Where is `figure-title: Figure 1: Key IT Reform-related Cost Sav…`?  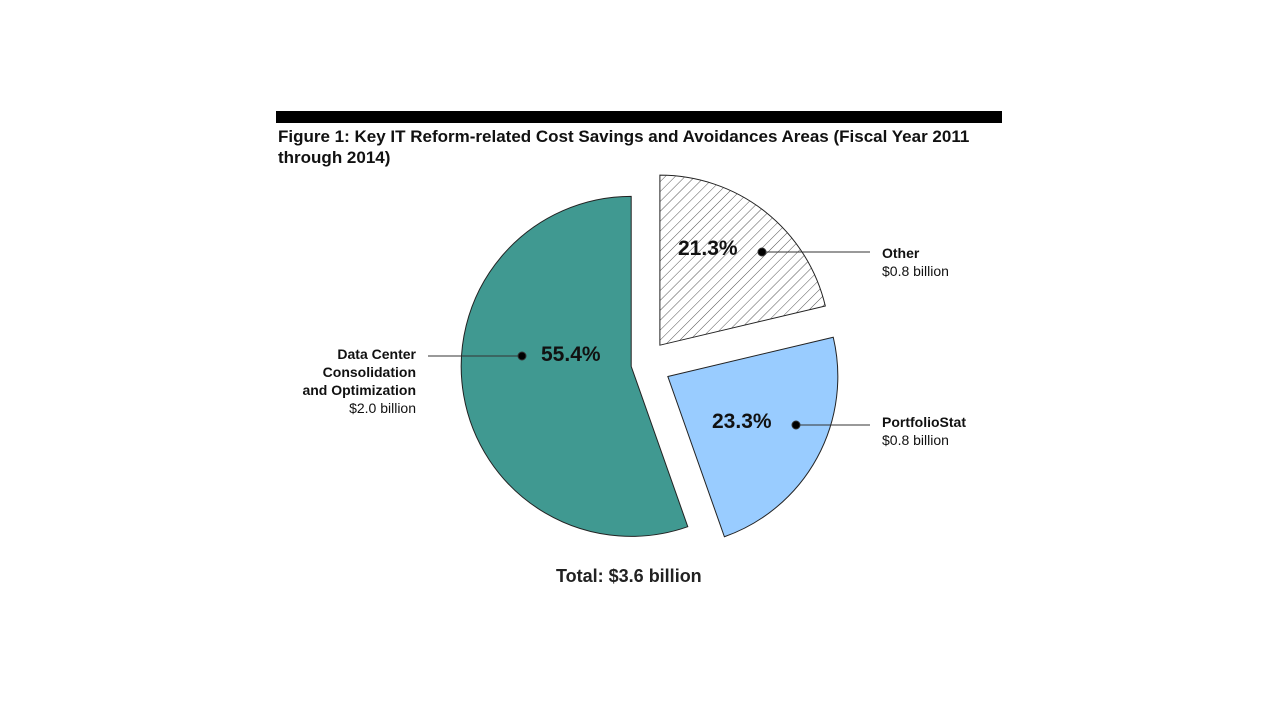
figure-title: Figure 1: Key IT Reform-related Cost Sav… is located at coordinates (624, 147).